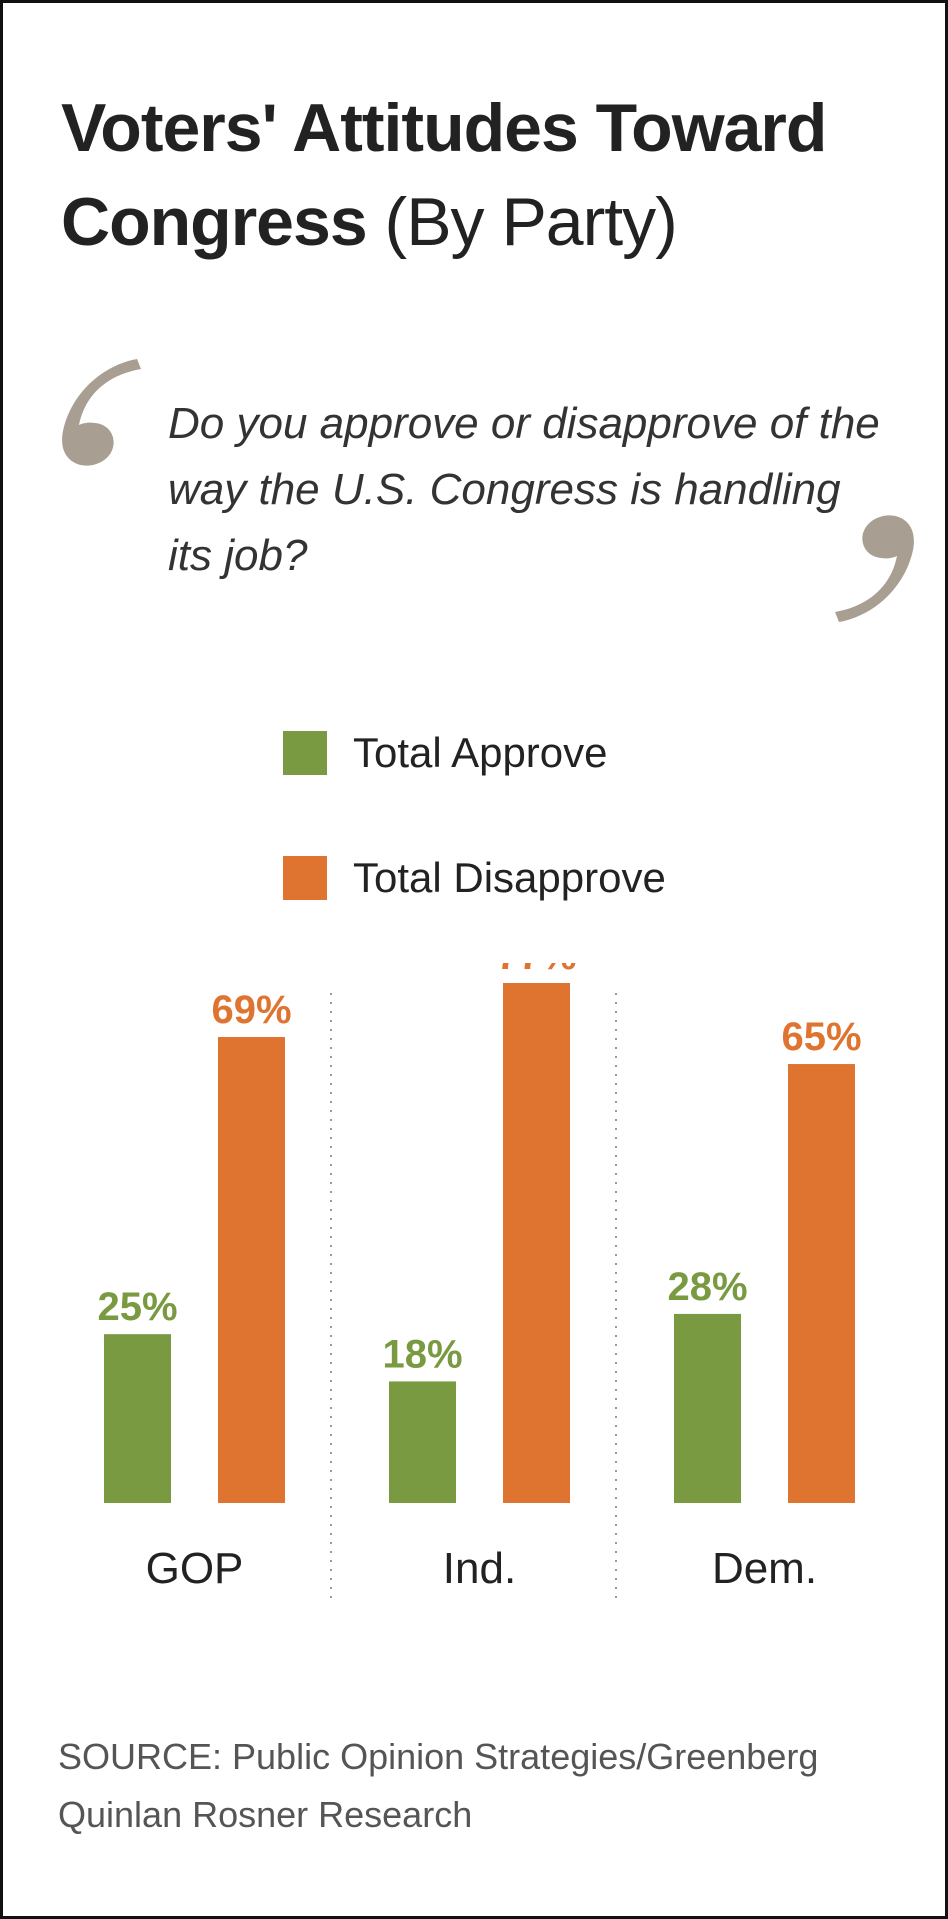 This screenshot has width=948, height=1919. Describe the element at coordinates (251, 1270) in the screenshot. I see `bar-gop-total-disapprove` at that location.